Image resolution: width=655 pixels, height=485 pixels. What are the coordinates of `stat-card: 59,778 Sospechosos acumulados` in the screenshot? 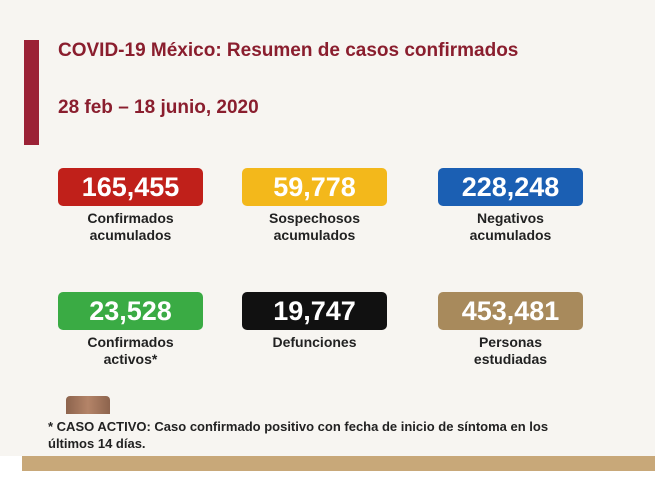 It's located at (314, 206).